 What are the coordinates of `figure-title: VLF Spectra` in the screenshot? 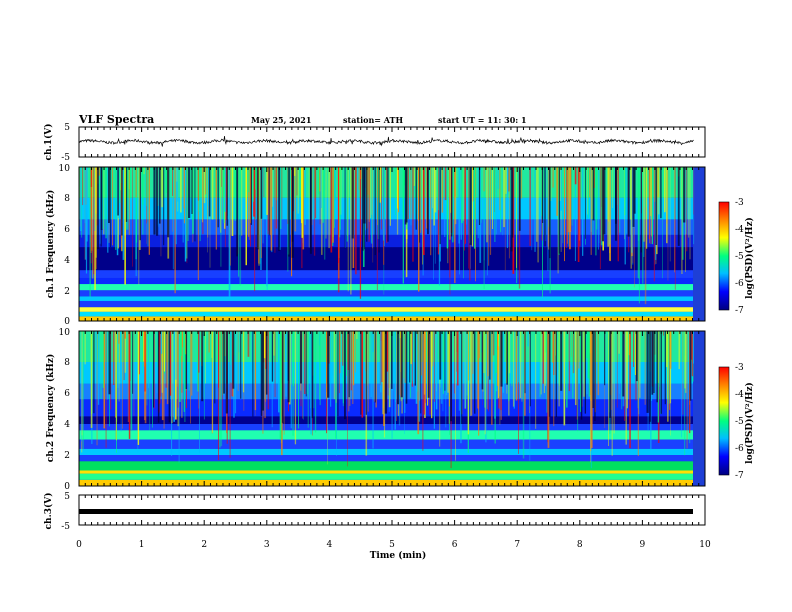 It's located at (116, 119).